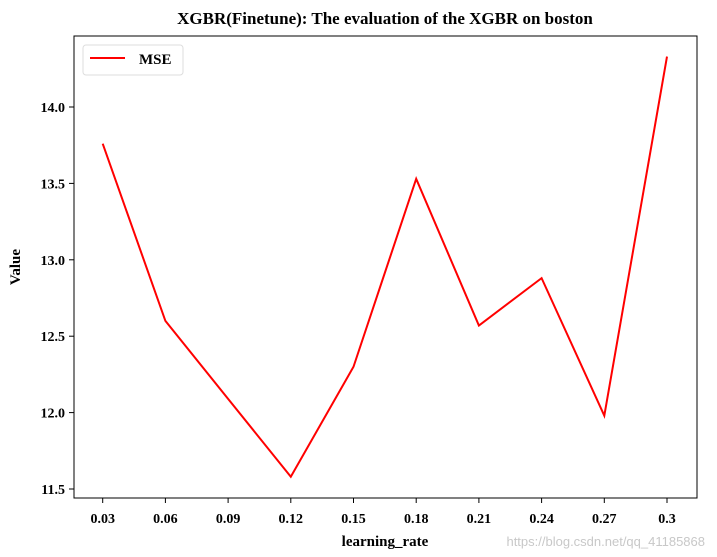  What do you see at coordinates (53, 184) in the screenshot?
I see `y-tick-label: 13.5` at bounding box center [53, 184].